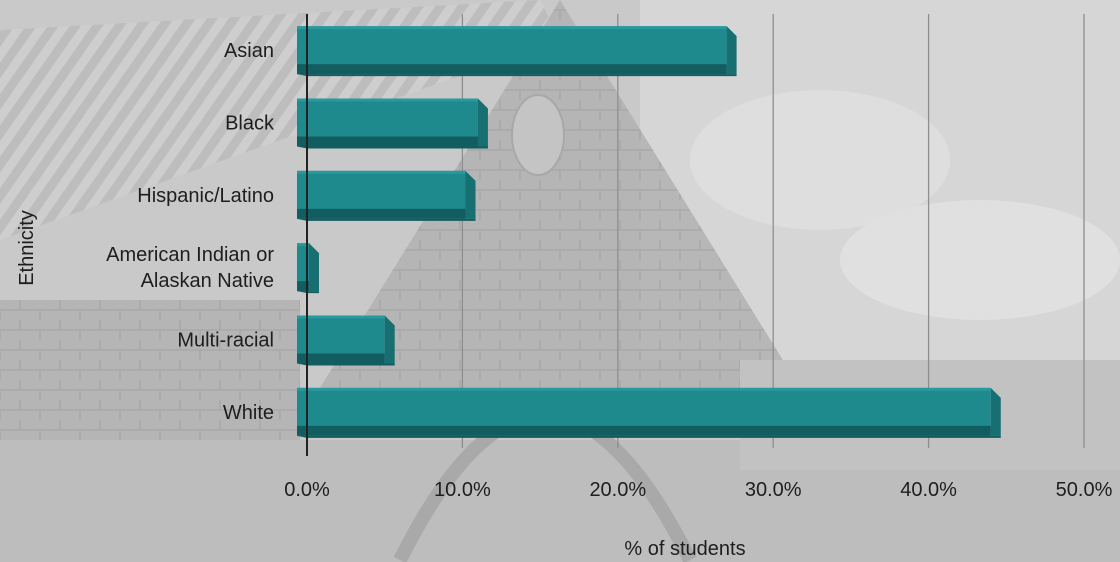 This screenshot has width=1120, height=562. I want to click on y-axis-title: Ethnicity, so click(27, 248).